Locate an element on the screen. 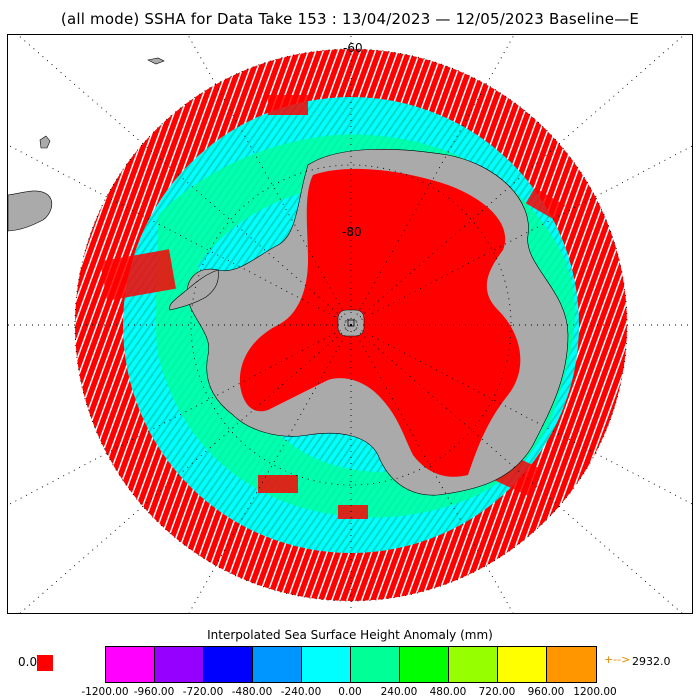 This screenshot has height=700, width=700. colorbar-tick: 0.00 is located at coordinates (350, 692).